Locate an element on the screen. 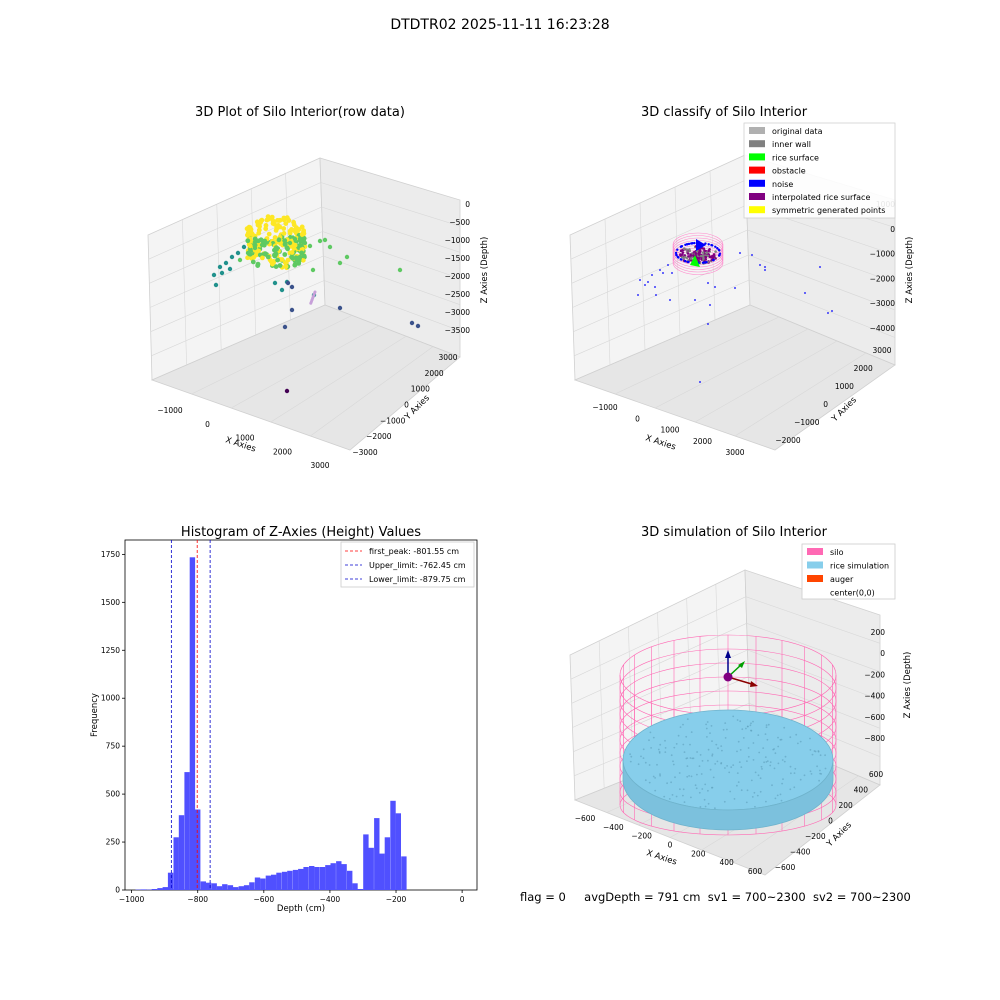  x-tick-label: 1000 is located at coordinates (244, 438).